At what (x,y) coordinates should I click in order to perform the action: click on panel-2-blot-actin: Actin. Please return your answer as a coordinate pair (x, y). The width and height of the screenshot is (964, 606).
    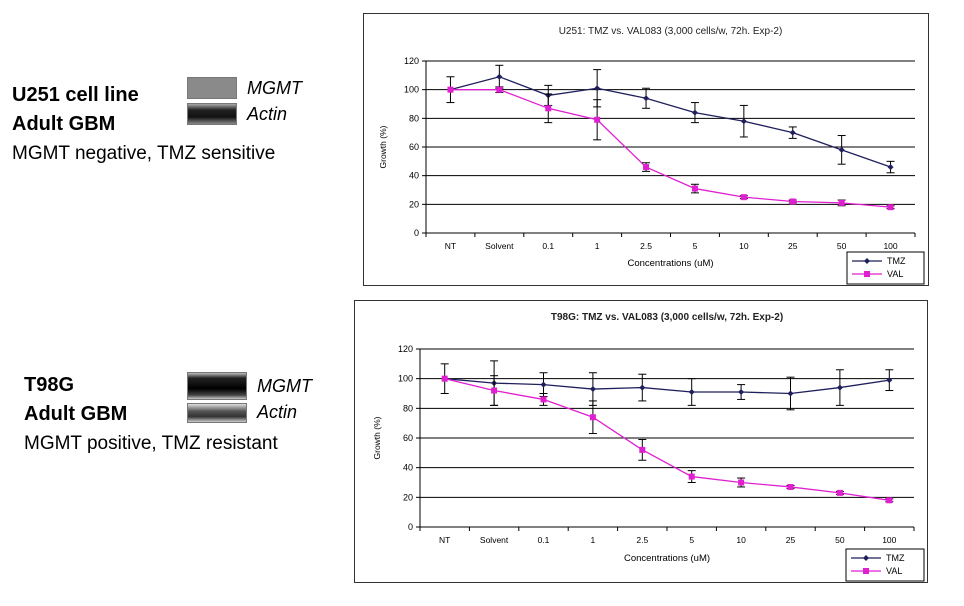
    Looking at the image, I should click on (242, 412).